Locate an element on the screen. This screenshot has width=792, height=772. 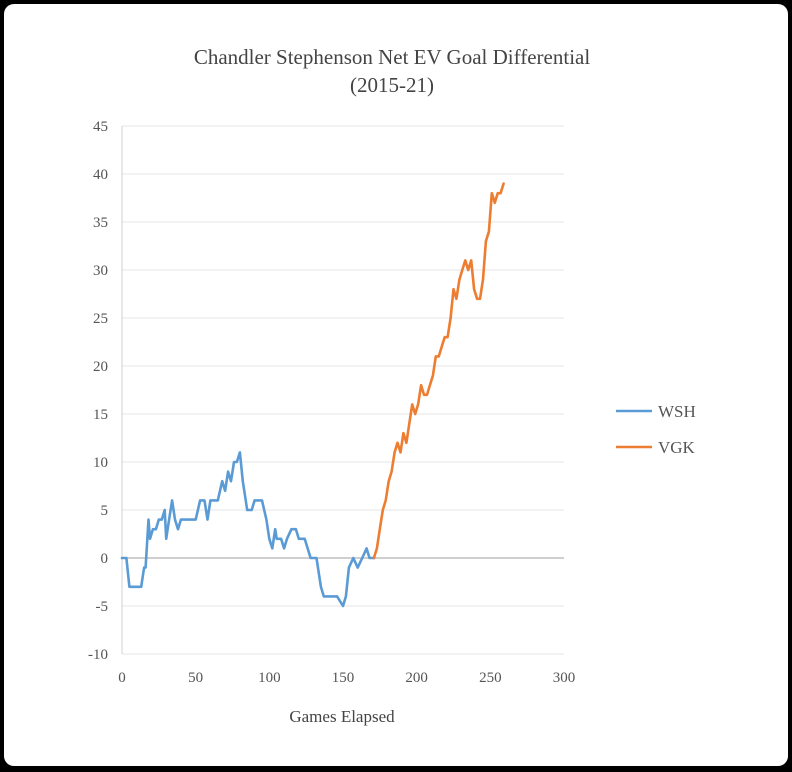
x-tick-label: 100 is located at coordinates (269, 678).